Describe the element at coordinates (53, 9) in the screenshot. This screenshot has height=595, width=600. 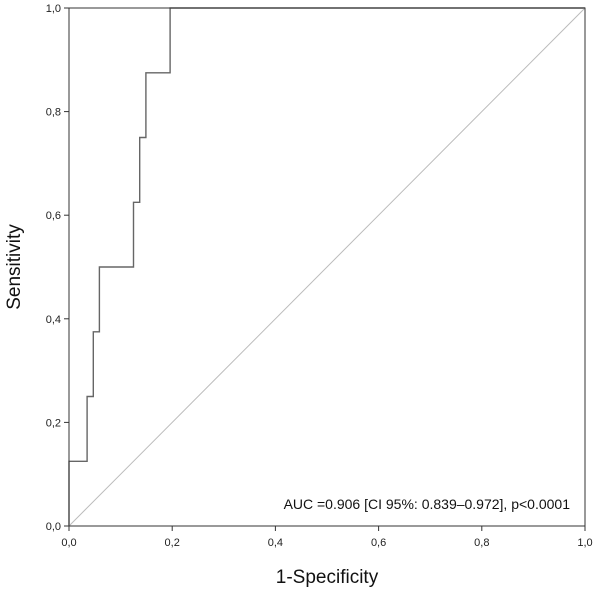
I see `y-tick-label: 1,0` at that location.